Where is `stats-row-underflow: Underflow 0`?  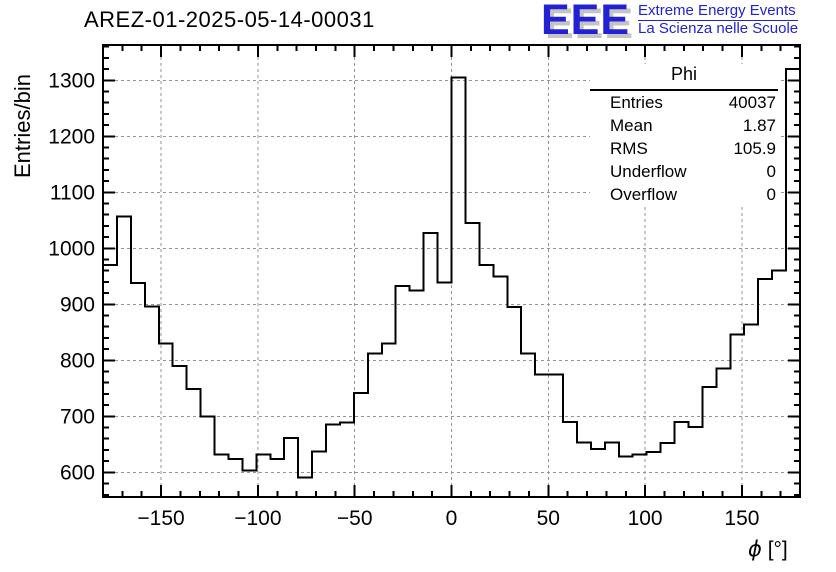
stats-row-underflow: Underflow 0 is located at coordinates (684, 171).